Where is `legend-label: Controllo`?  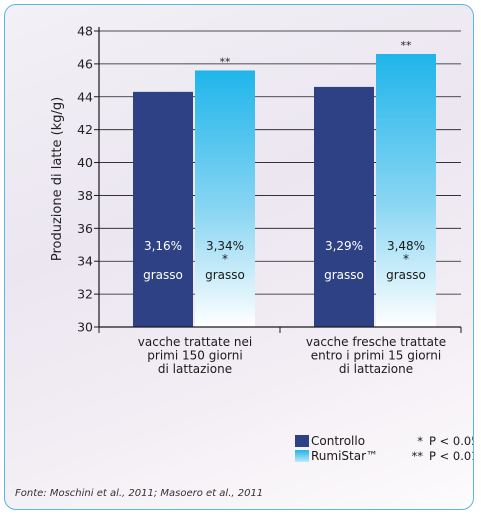
legend-label: Controllo is located at coordinates (338, 441).